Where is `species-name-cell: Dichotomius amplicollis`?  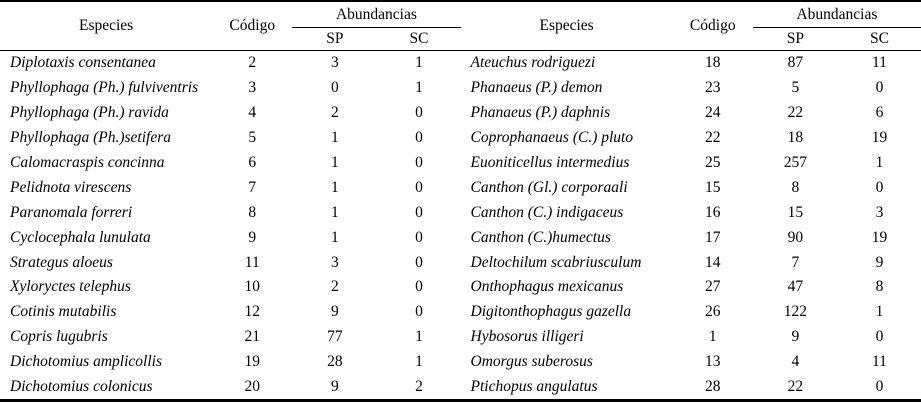
species-name-cell: Dichotomius amplicollis is located at coordinates (86, 362).